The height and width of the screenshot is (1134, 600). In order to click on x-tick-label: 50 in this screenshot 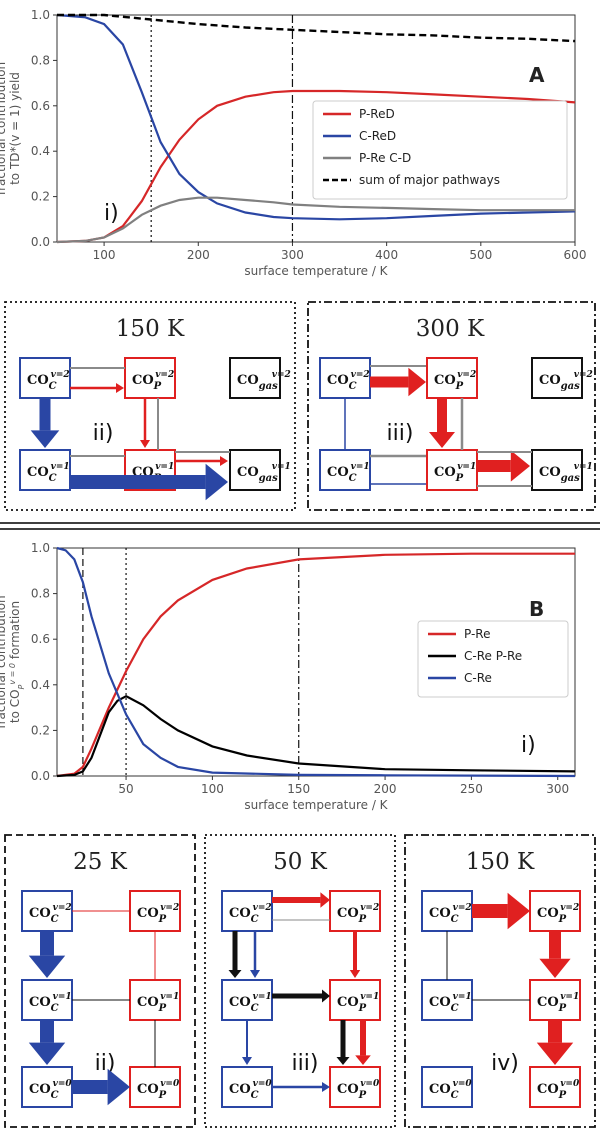, I will do `click(125, 789)`.